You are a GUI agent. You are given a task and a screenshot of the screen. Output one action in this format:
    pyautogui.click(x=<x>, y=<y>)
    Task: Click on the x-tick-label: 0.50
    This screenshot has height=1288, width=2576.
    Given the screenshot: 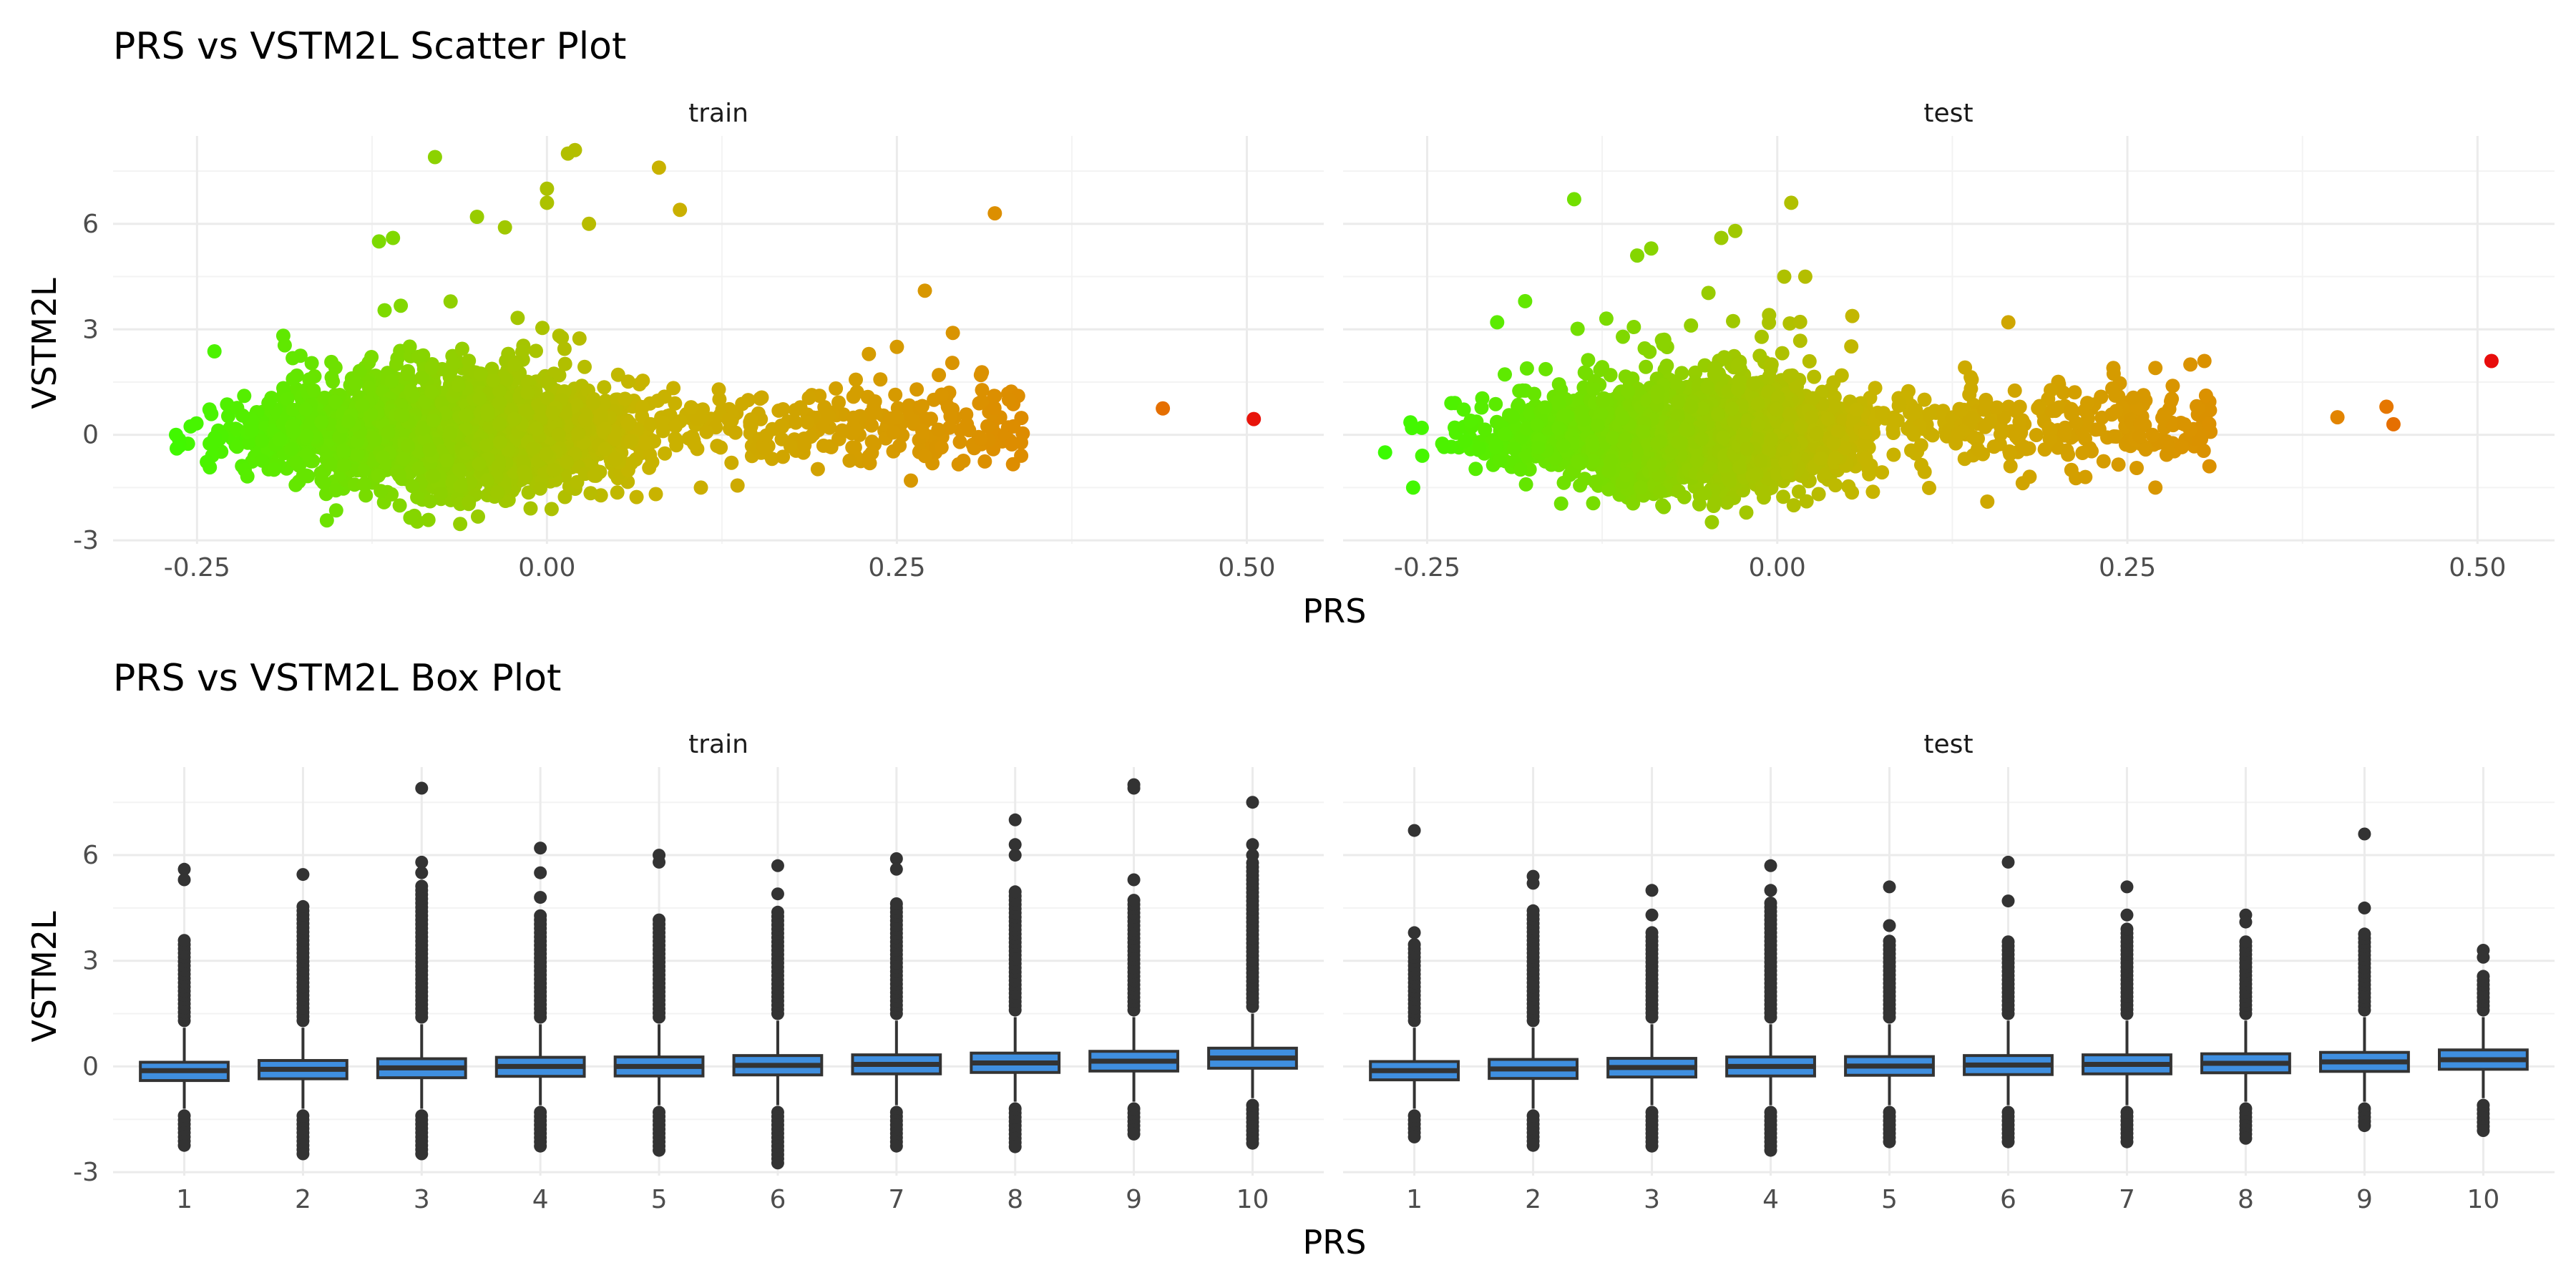 What is the action you would take?
    pyautogui.click(x=1246, y=567)
    